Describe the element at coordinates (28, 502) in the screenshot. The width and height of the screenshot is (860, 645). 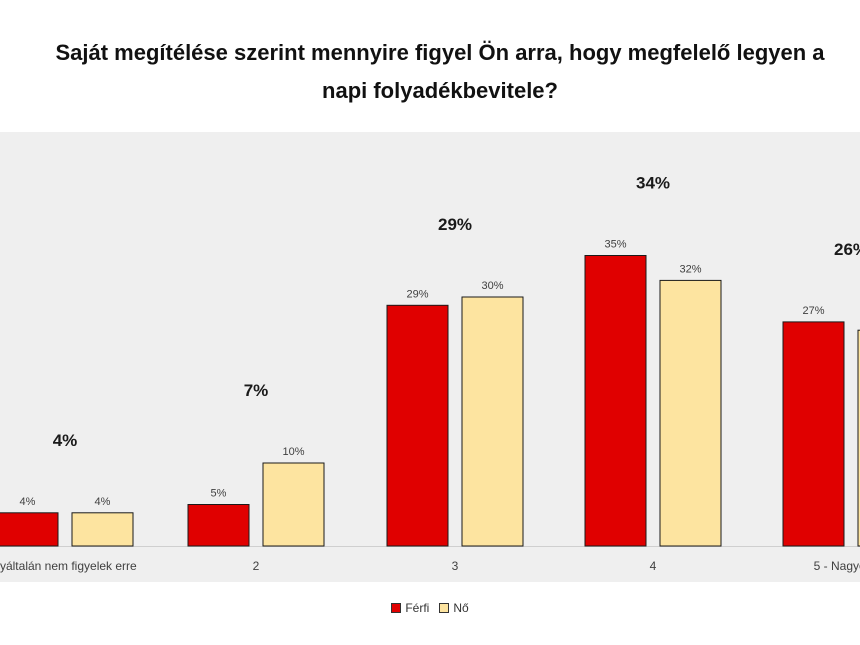
I see `data-label-ferfi-1: 4%` at that location.